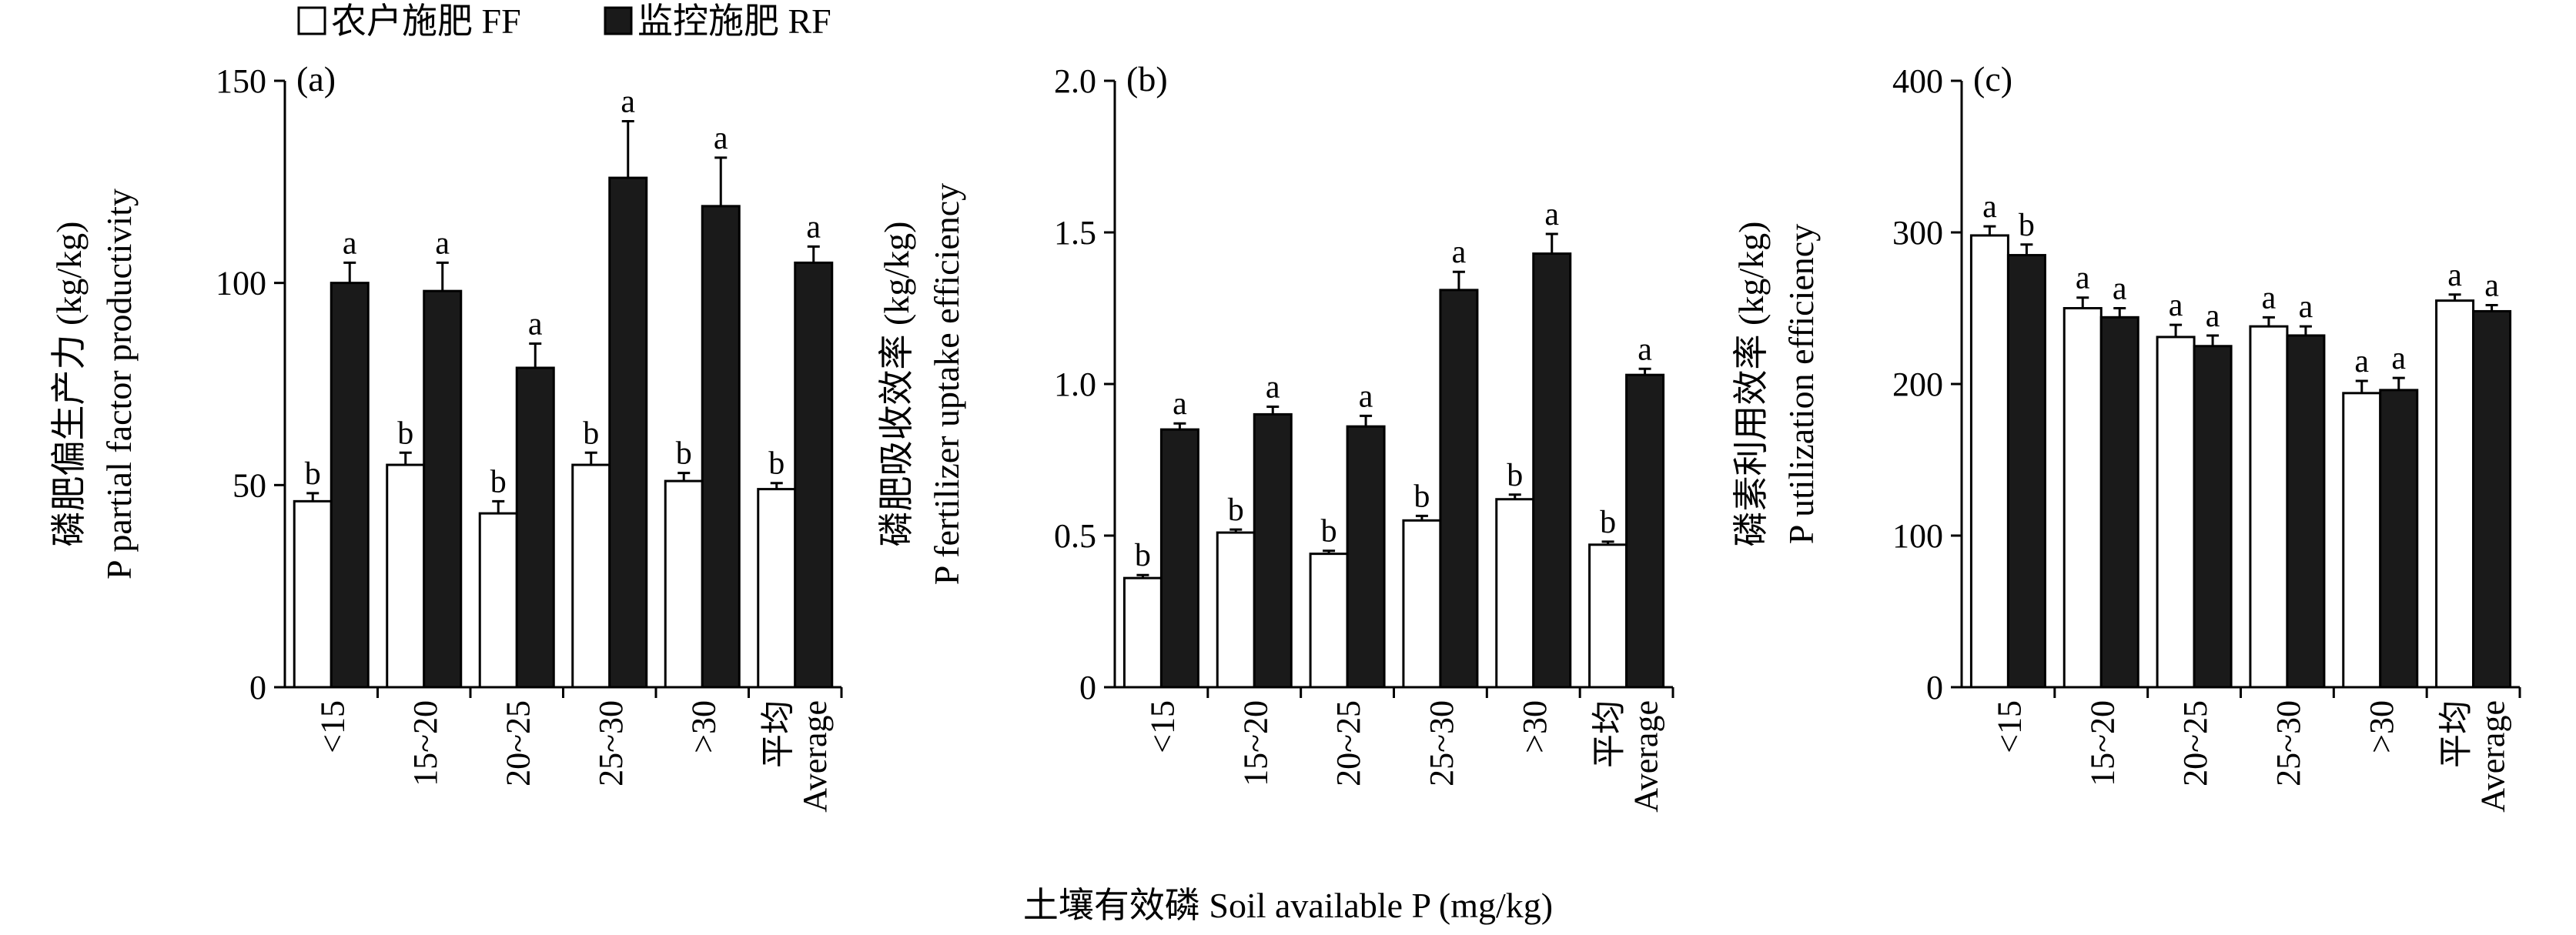 Image resolution: width=2576 pixels, height=935 pixels. What do you see at coordinates (69, 385) in the screenshot?
I see `y-axis-title-cn: 磷肥偏生产力 (kg/kg)` at bounding box center [69, 385].